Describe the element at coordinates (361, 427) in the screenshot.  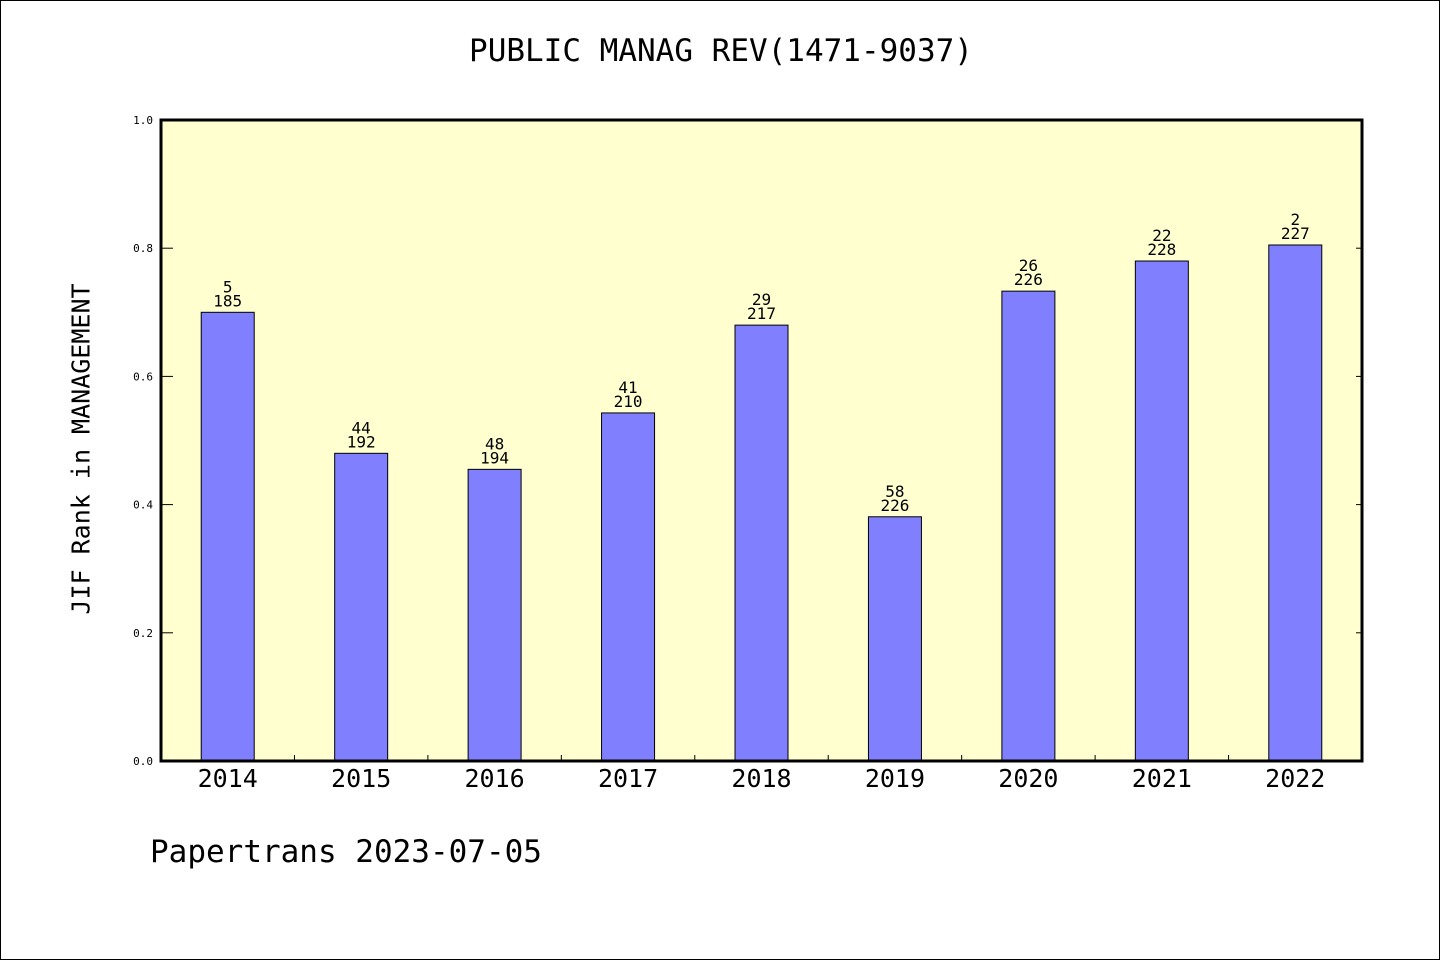
I see `bar-rank-label: 44` at that location.